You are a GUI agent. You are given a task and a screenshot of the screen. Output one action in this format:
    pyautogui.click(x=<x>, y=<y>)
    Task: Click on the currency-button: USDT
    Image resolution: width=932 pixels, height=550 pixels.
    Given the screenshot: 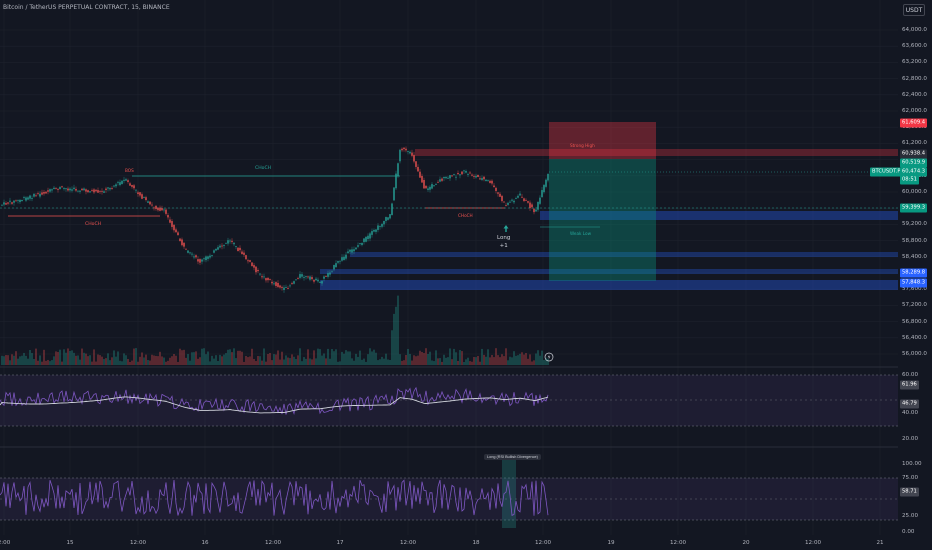 What is the action you would take?
    pyautogui.click(x=914, y=10)
    